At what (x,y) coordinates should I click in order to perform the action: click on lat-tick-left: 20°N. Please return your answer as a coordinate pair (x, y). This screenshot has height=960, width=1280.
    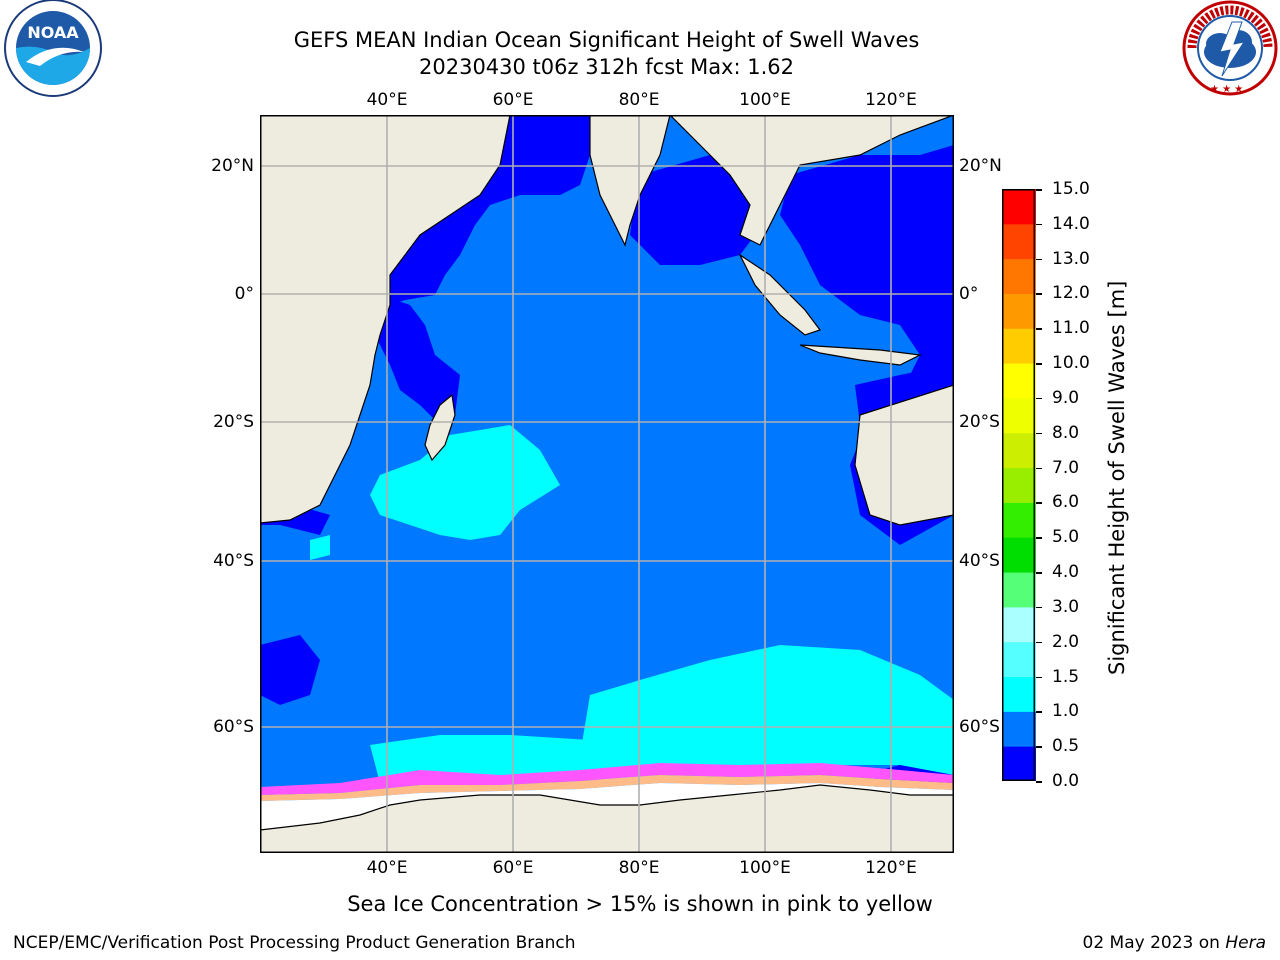
    Looking at the image, I should click on (232, 166).